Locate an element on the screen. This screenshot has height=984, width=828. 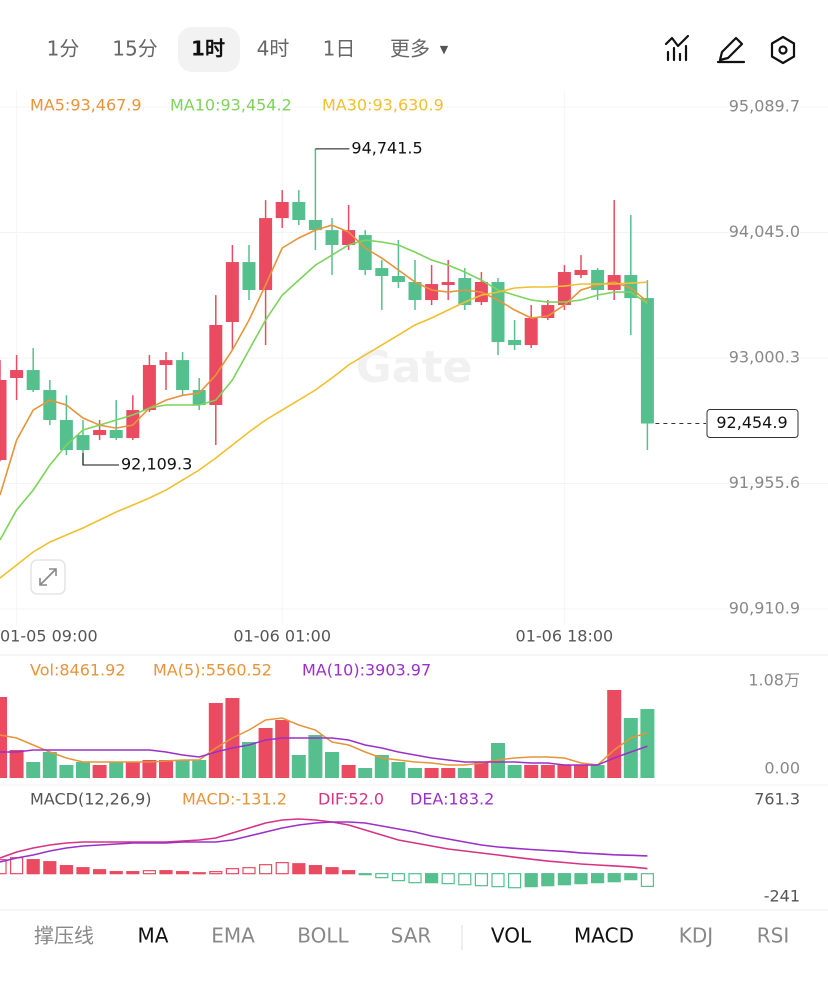
y-tick-label: 93,000.3 is located at coordinates (764, 357).